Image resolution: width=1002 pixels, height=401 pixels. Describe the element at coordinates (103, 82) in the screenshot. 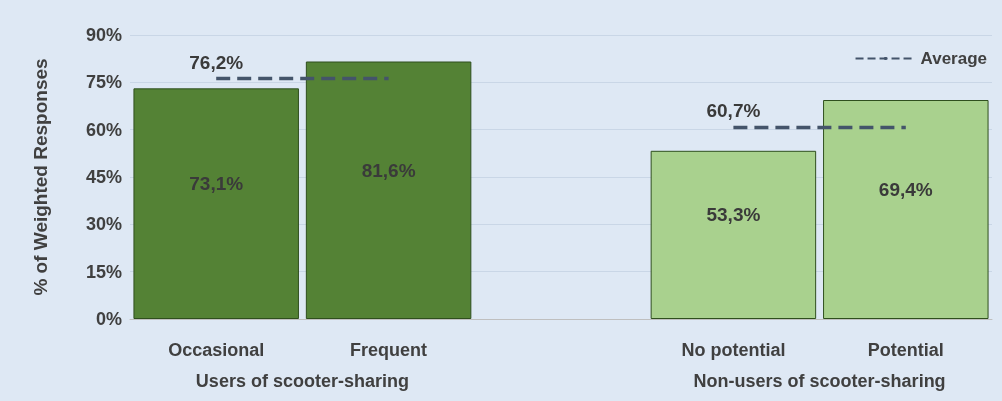

I see `y-tick-label: 75%` at that location.